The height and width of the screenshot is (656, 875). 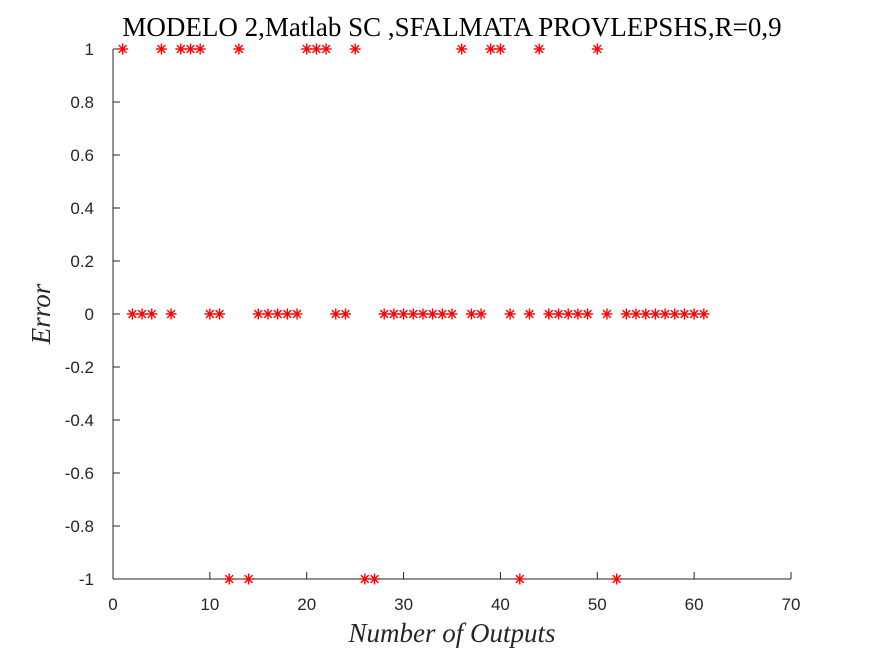 I want to click on x-tick-label: 60, so click(x=694, y=604).